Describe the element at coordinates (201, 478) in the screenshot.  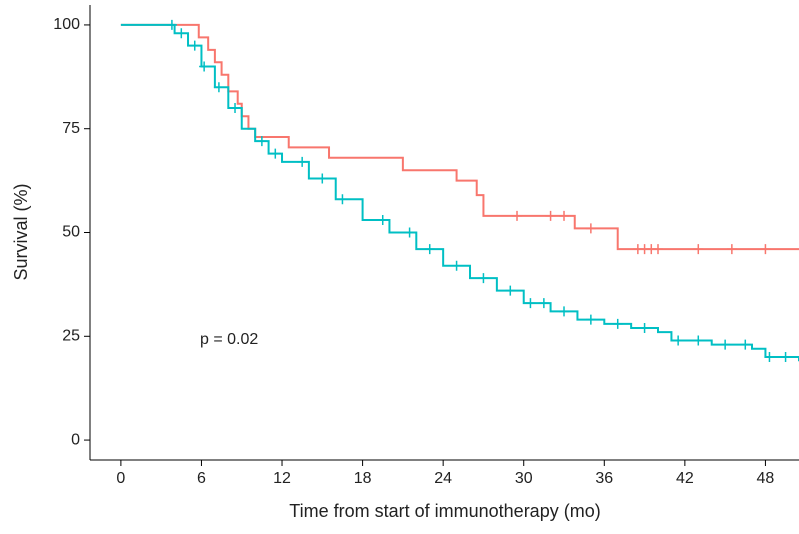
I see `x-tick-label: 6` at that location.